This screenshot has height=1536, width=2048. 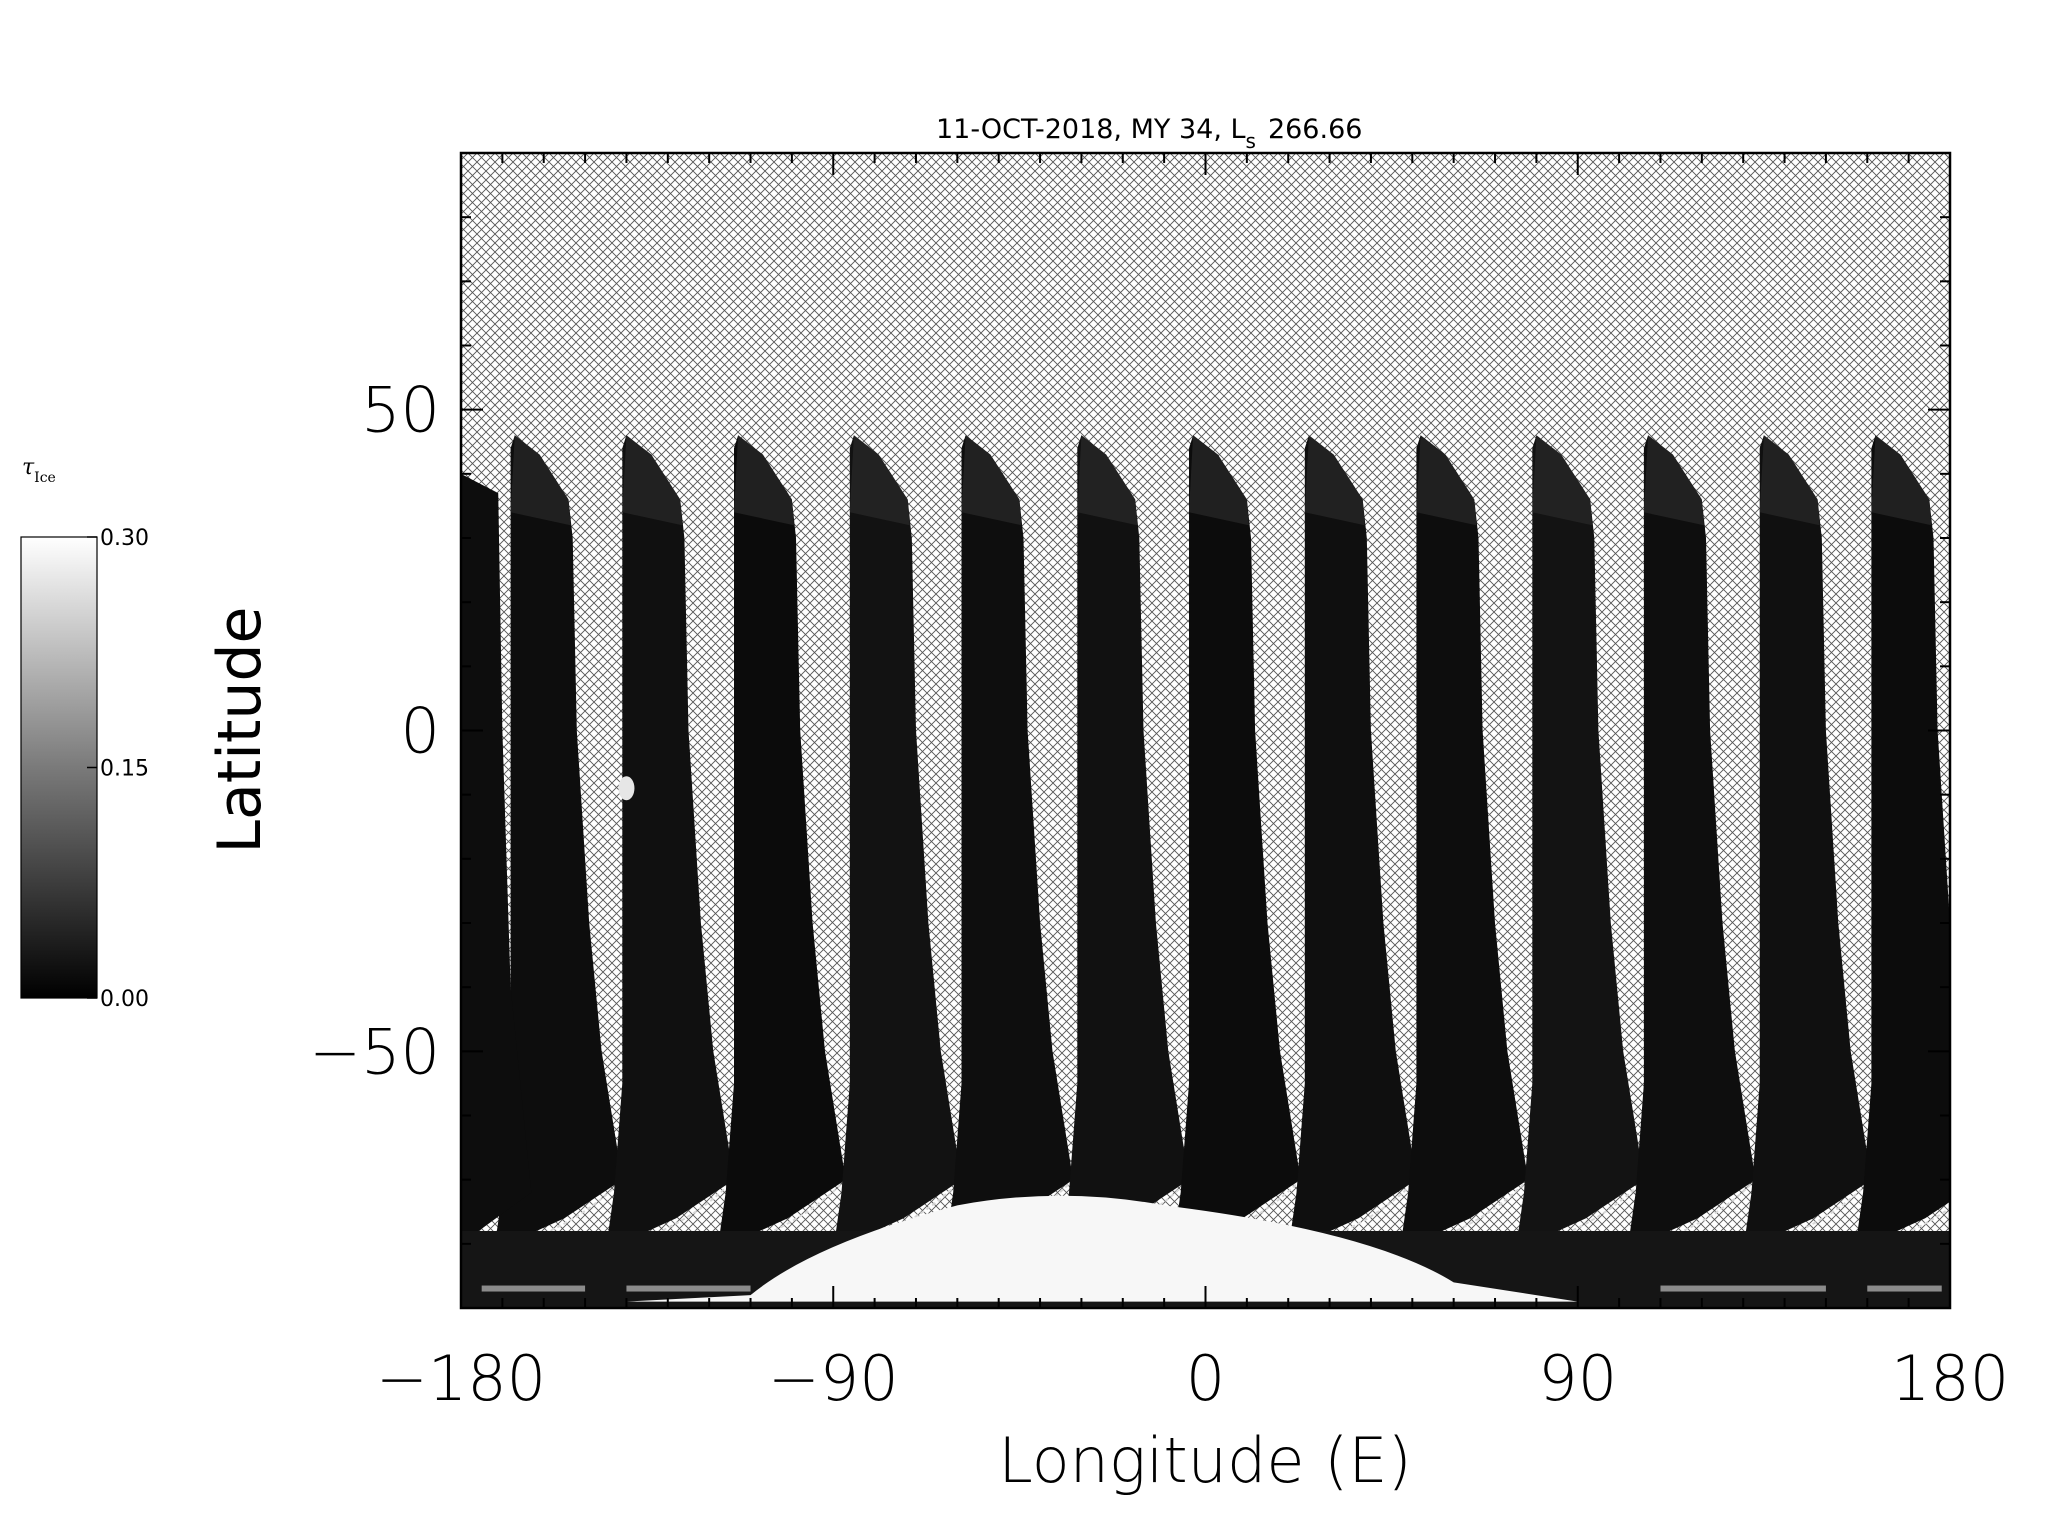 What do you see at coordinates (626, 788) in the screenshot?
I see `ice-spot` at bounding box center [626, 788].